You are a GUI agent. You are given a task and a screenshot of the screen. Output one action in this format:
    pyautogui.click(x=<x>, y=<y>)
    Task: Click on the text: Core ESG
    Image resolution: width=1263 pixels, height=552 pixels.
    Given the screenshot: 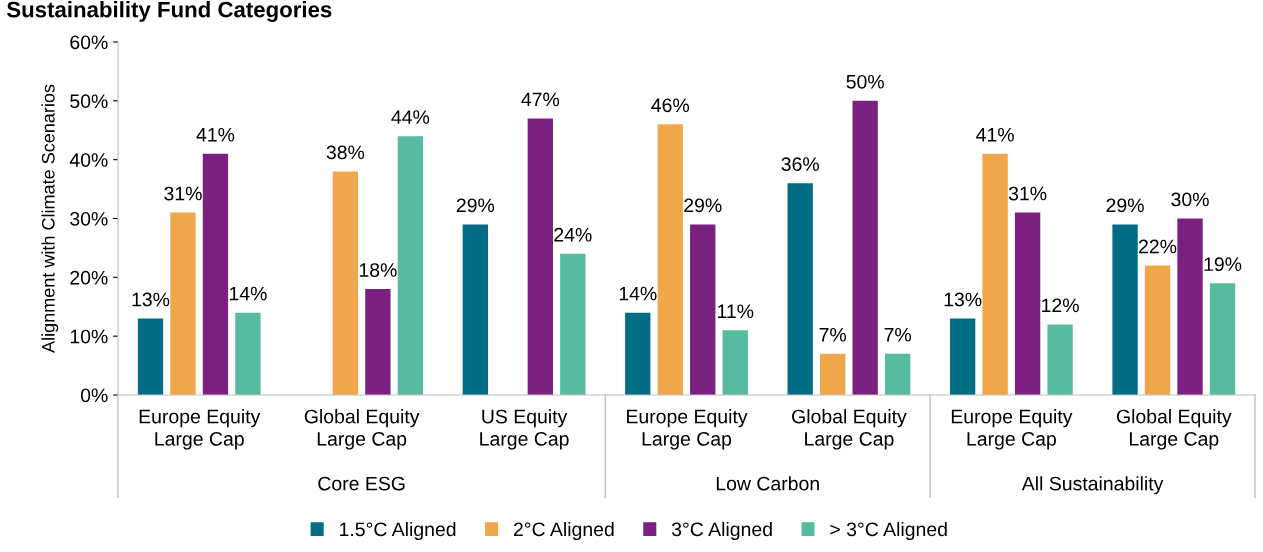 What is the action you would take?
    pyautogui.click(x=361, y=483)
    